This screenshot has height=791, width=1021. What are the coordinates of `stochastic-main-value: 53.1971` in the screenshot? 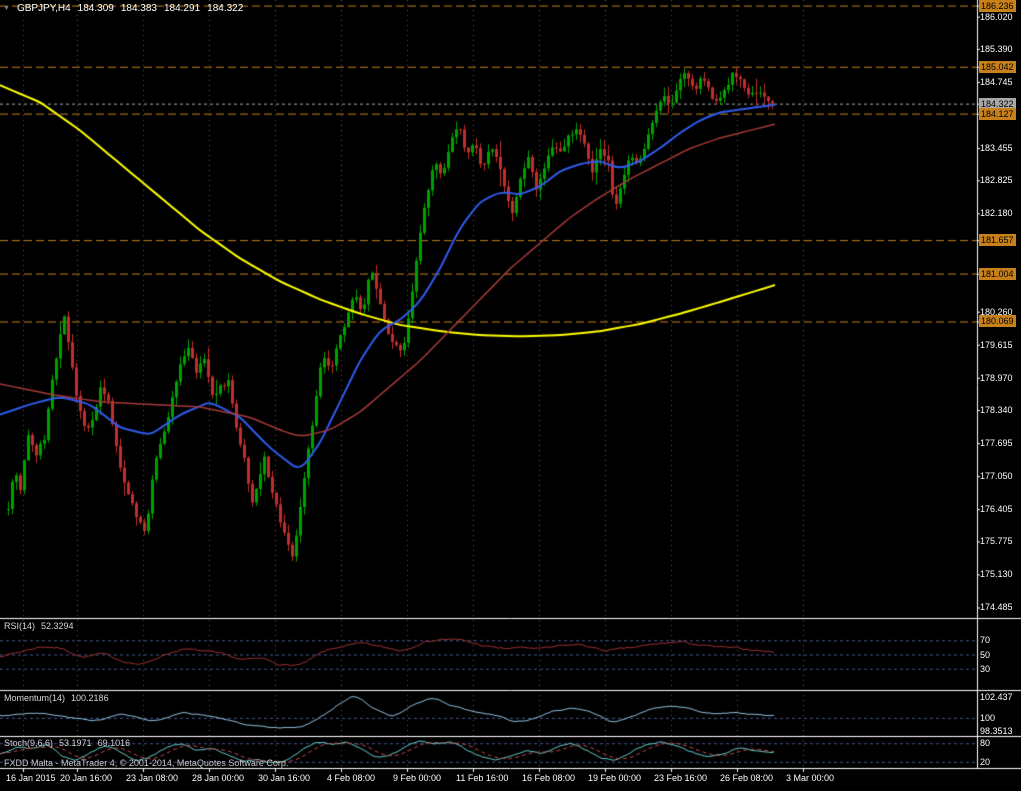 It's located at (75, 743).